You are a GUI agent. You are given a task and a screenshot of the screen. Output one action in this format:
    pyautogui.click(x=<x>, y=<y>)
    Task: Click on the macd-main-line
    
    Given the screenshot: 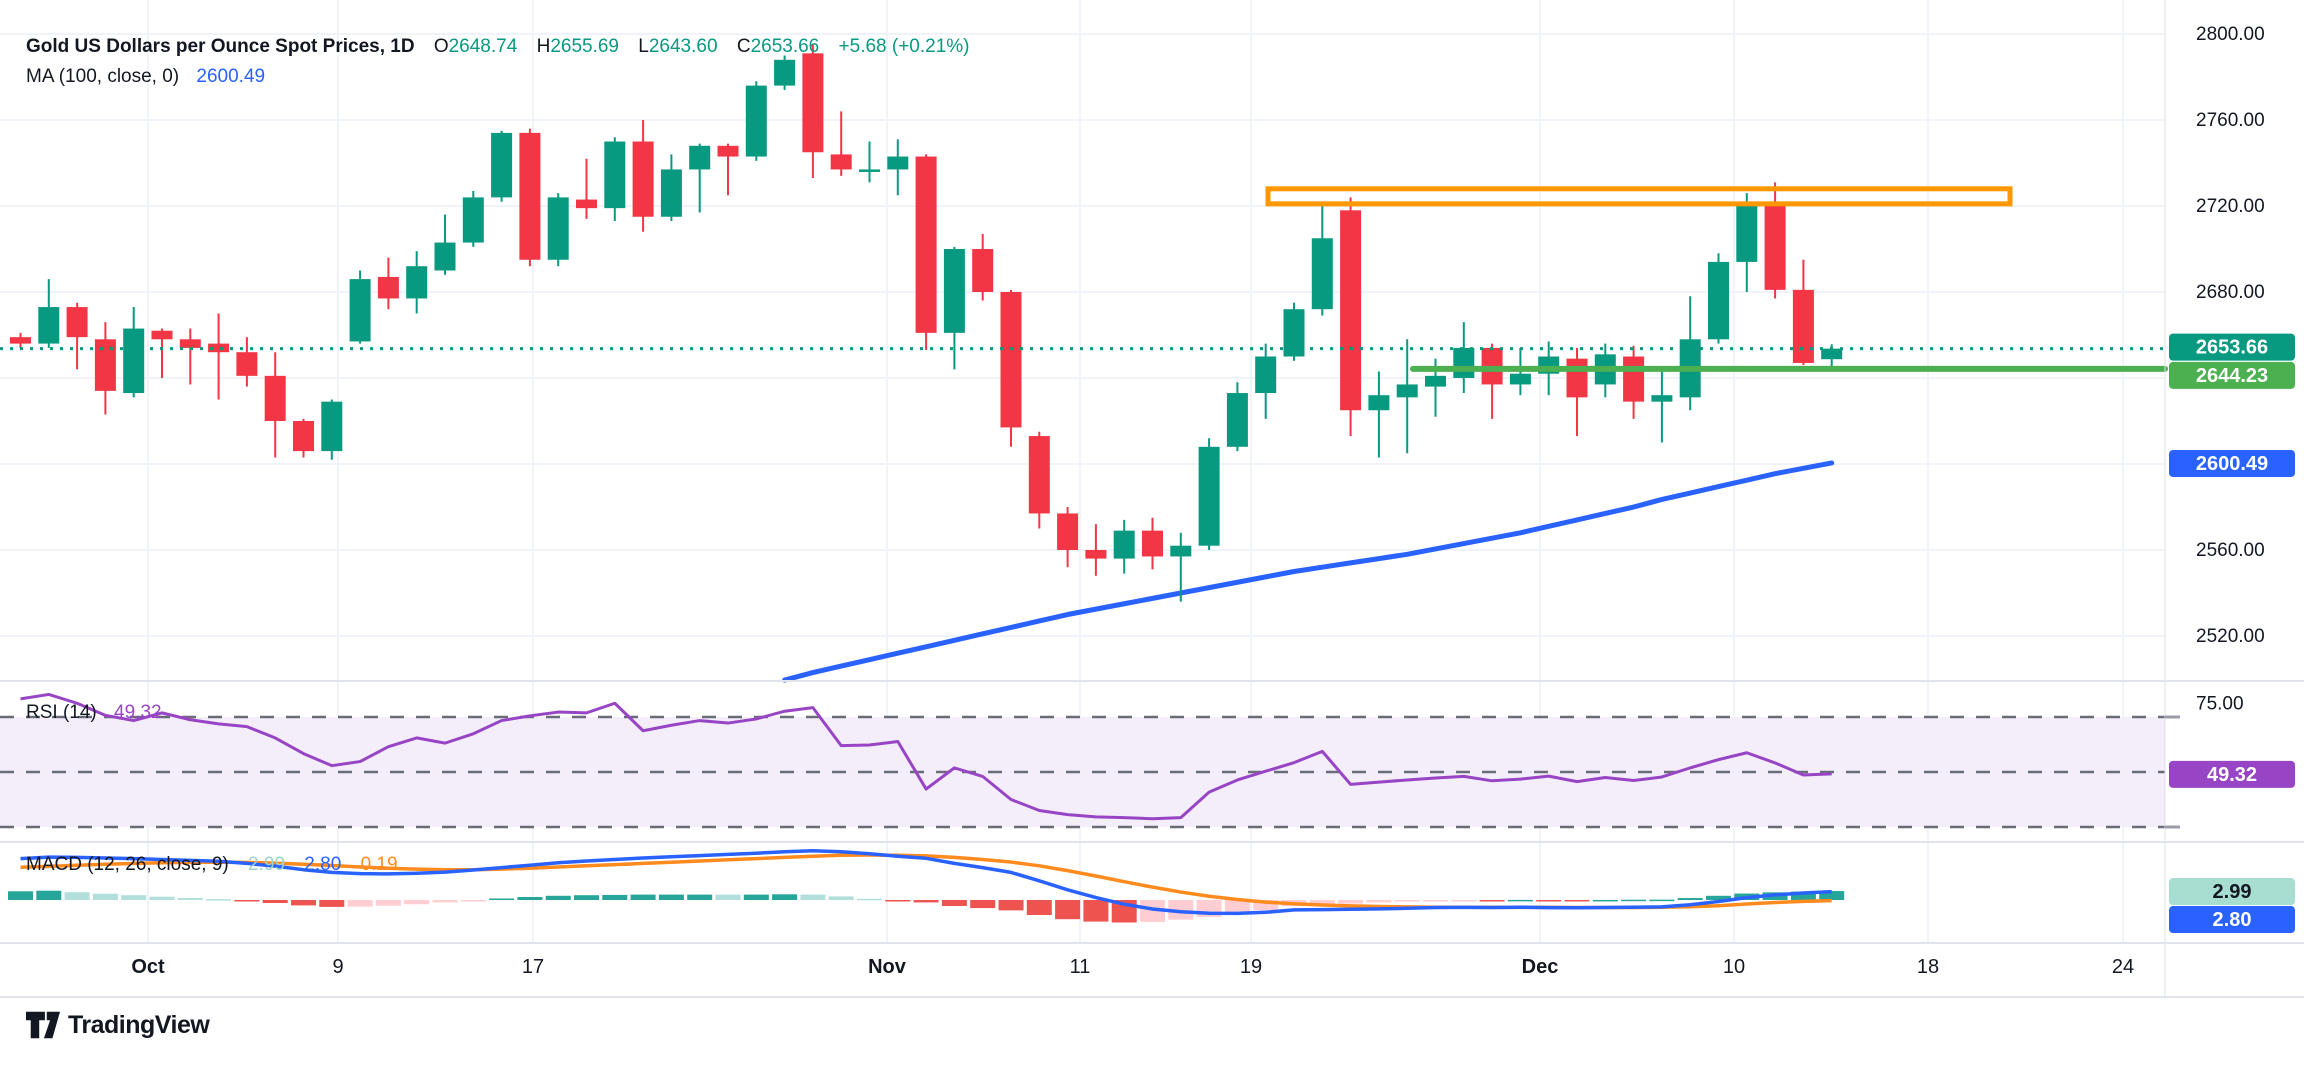 What is the action you would take?
    pyautogui.click(x=926, y=882)
    